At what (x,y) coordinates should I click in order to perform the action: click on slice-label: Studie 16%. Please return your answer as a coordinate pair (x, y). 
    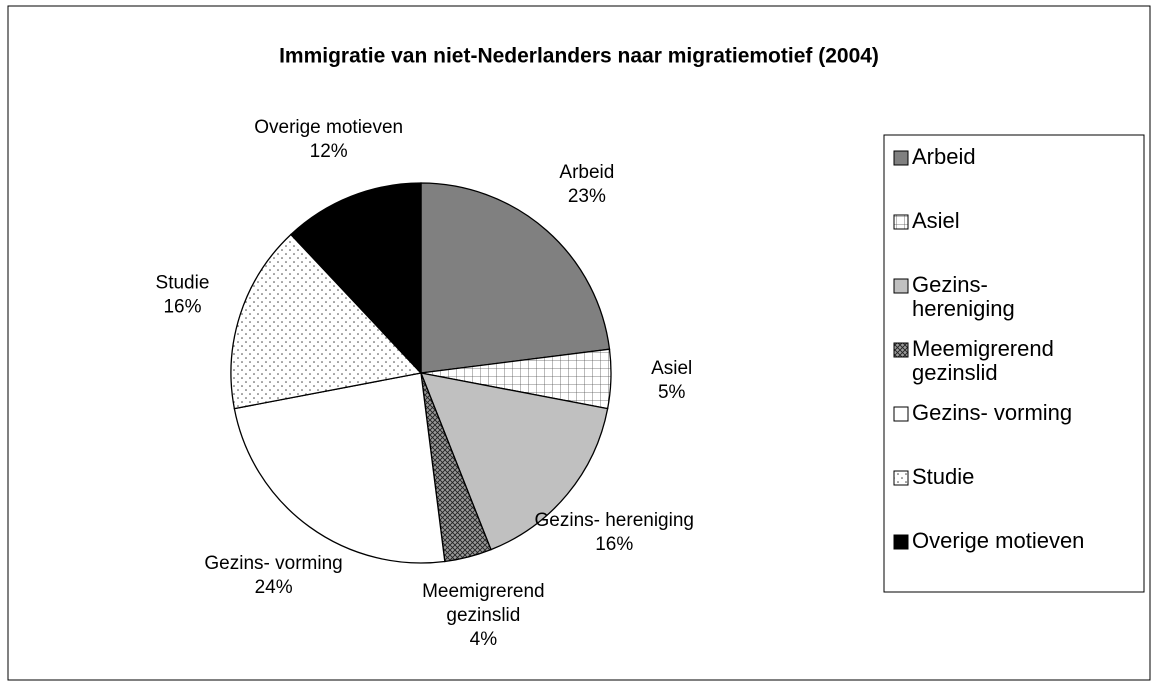
    Looking at the image, I should click on (183, 295).